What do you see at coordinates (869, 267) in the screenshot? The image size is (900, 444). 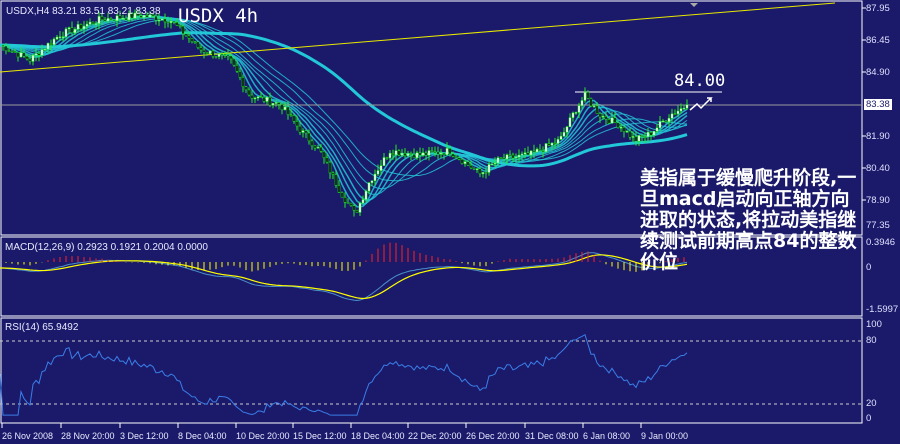 I see `macd-axis-label: 0` at bounding box center [869, 267].